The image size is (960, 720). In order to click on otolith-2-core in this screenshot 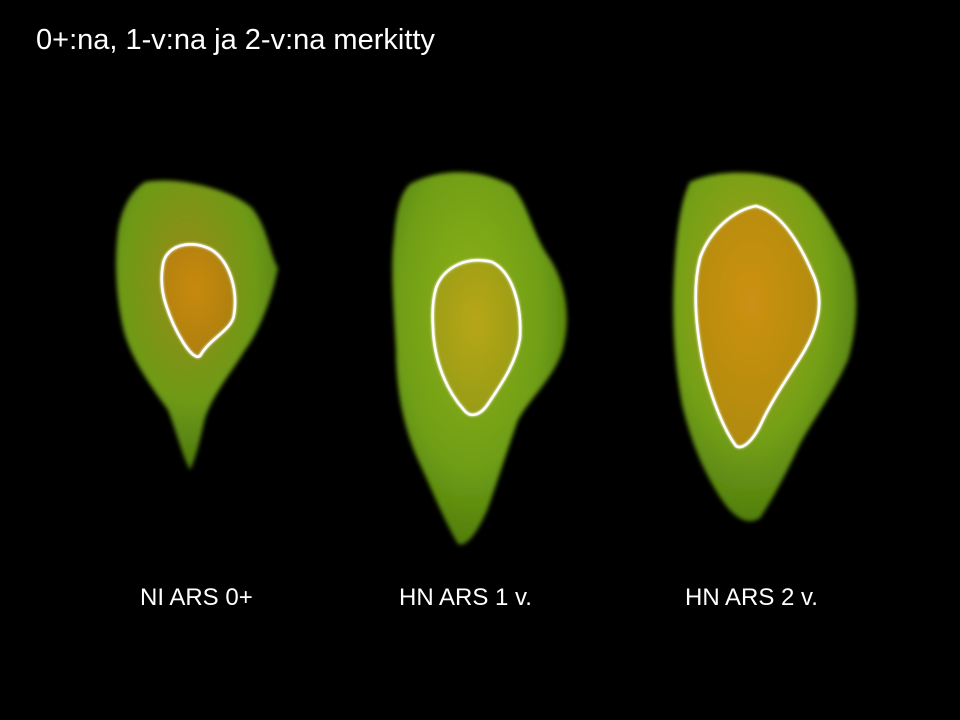, I will do `click(757, 327)`.